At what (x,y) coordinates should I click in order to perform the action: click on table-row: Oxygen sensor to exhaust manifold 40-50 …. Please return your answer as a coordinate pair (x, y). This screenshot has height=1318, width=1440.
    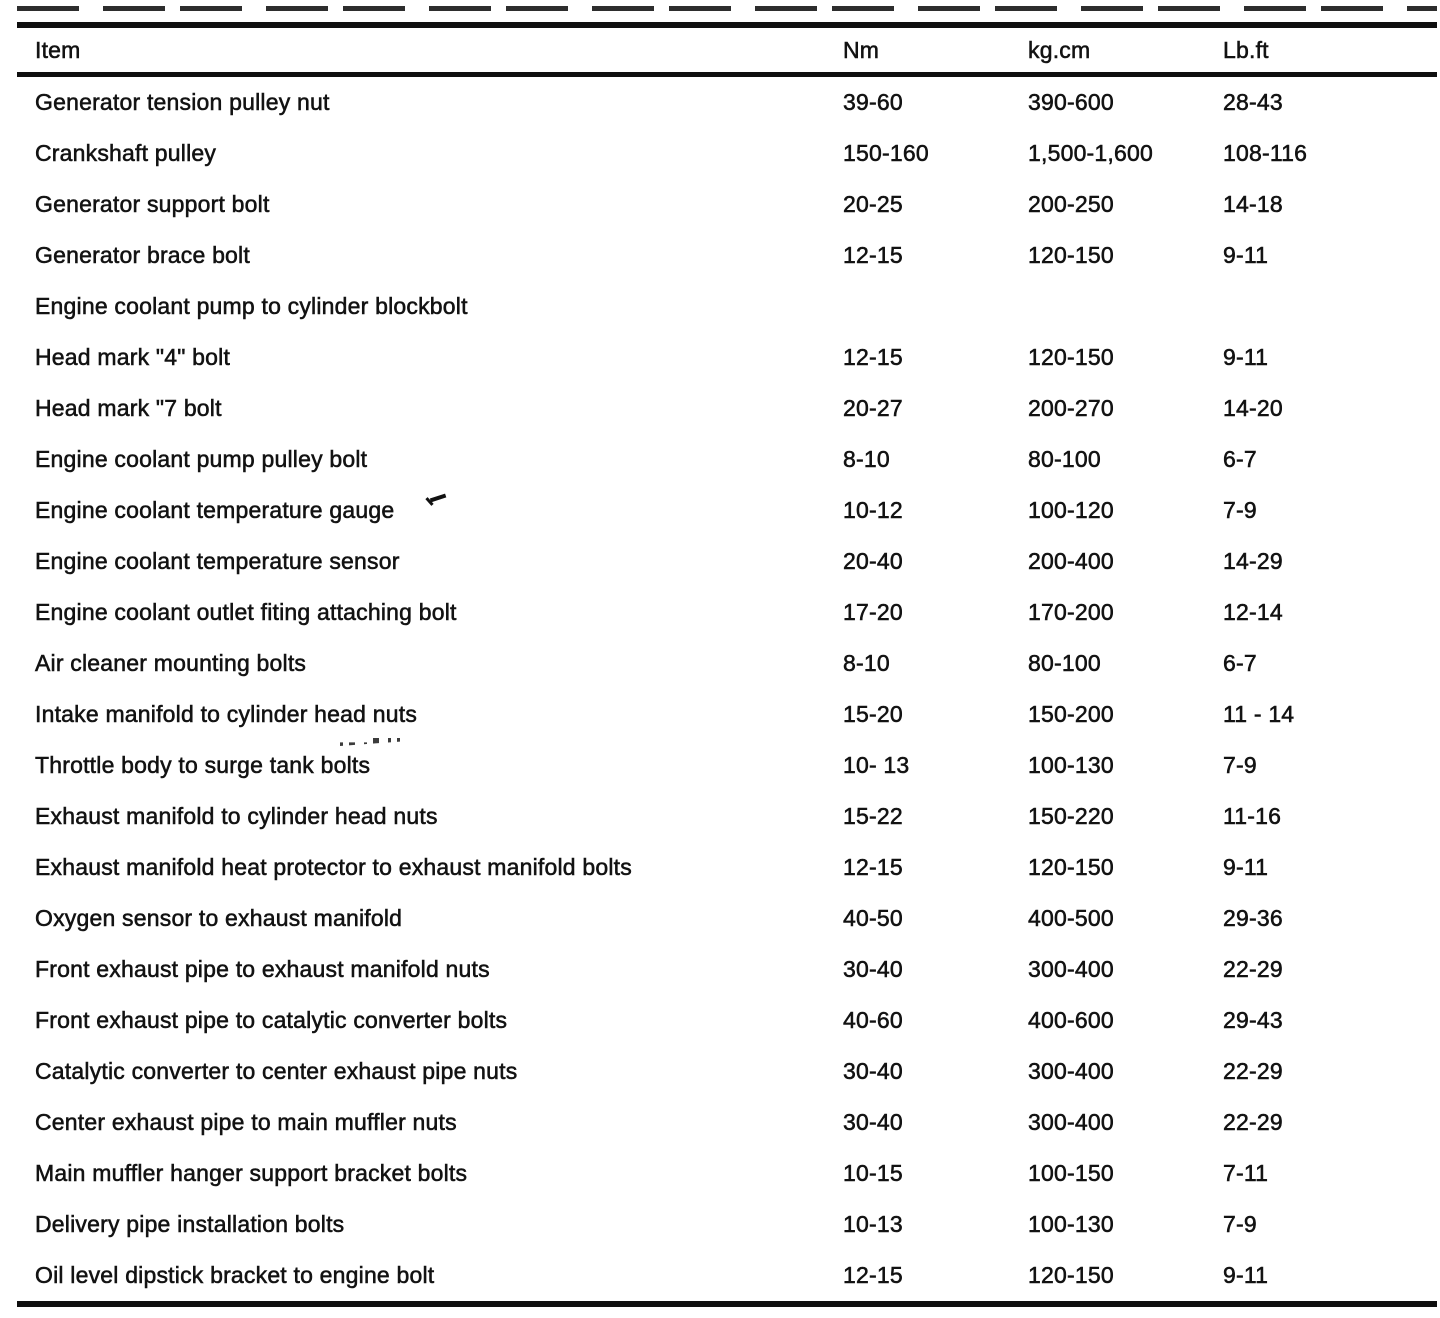
    Looking at the image, I should click on (727, 918).